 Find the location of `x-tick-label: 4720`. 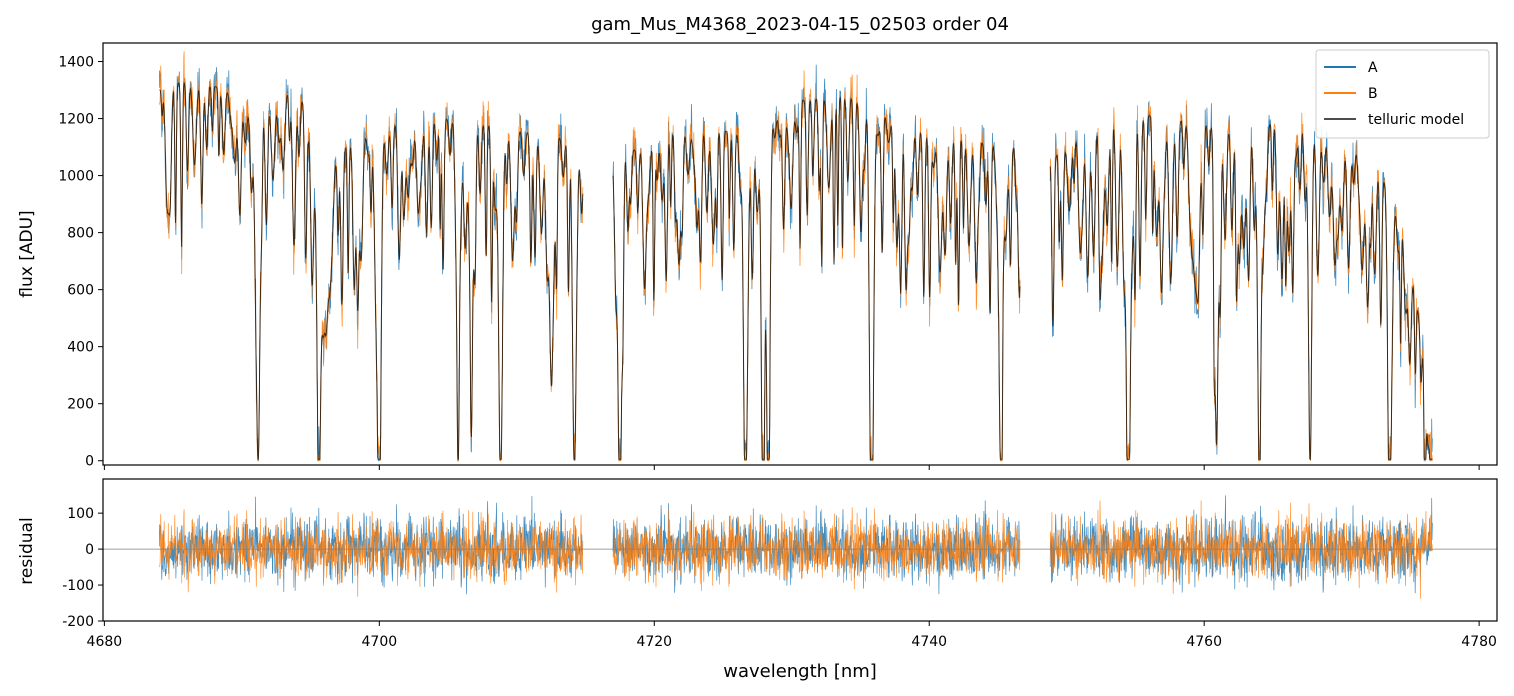

x-tick-label: 4720 is located at coordinates (654, 642).